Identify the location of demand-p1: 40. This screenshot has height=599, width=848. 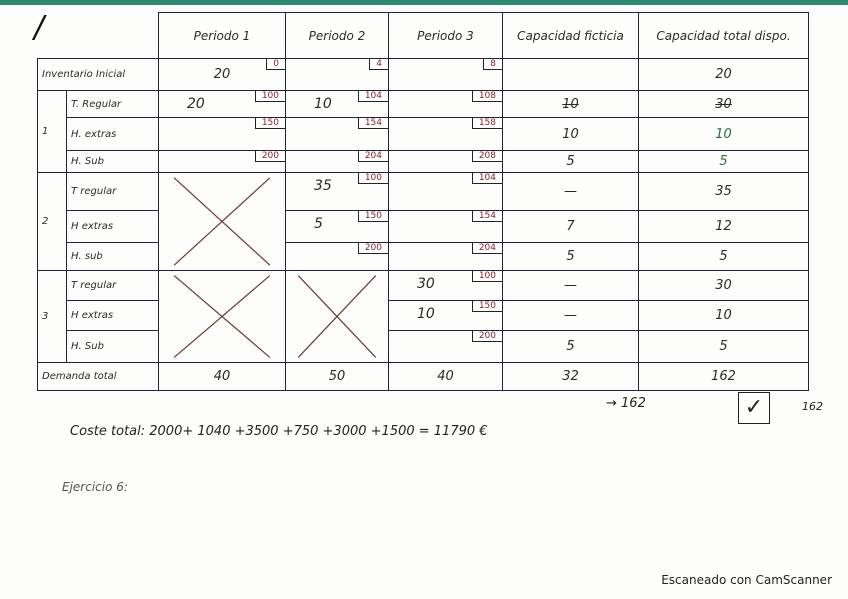
(222, 376).